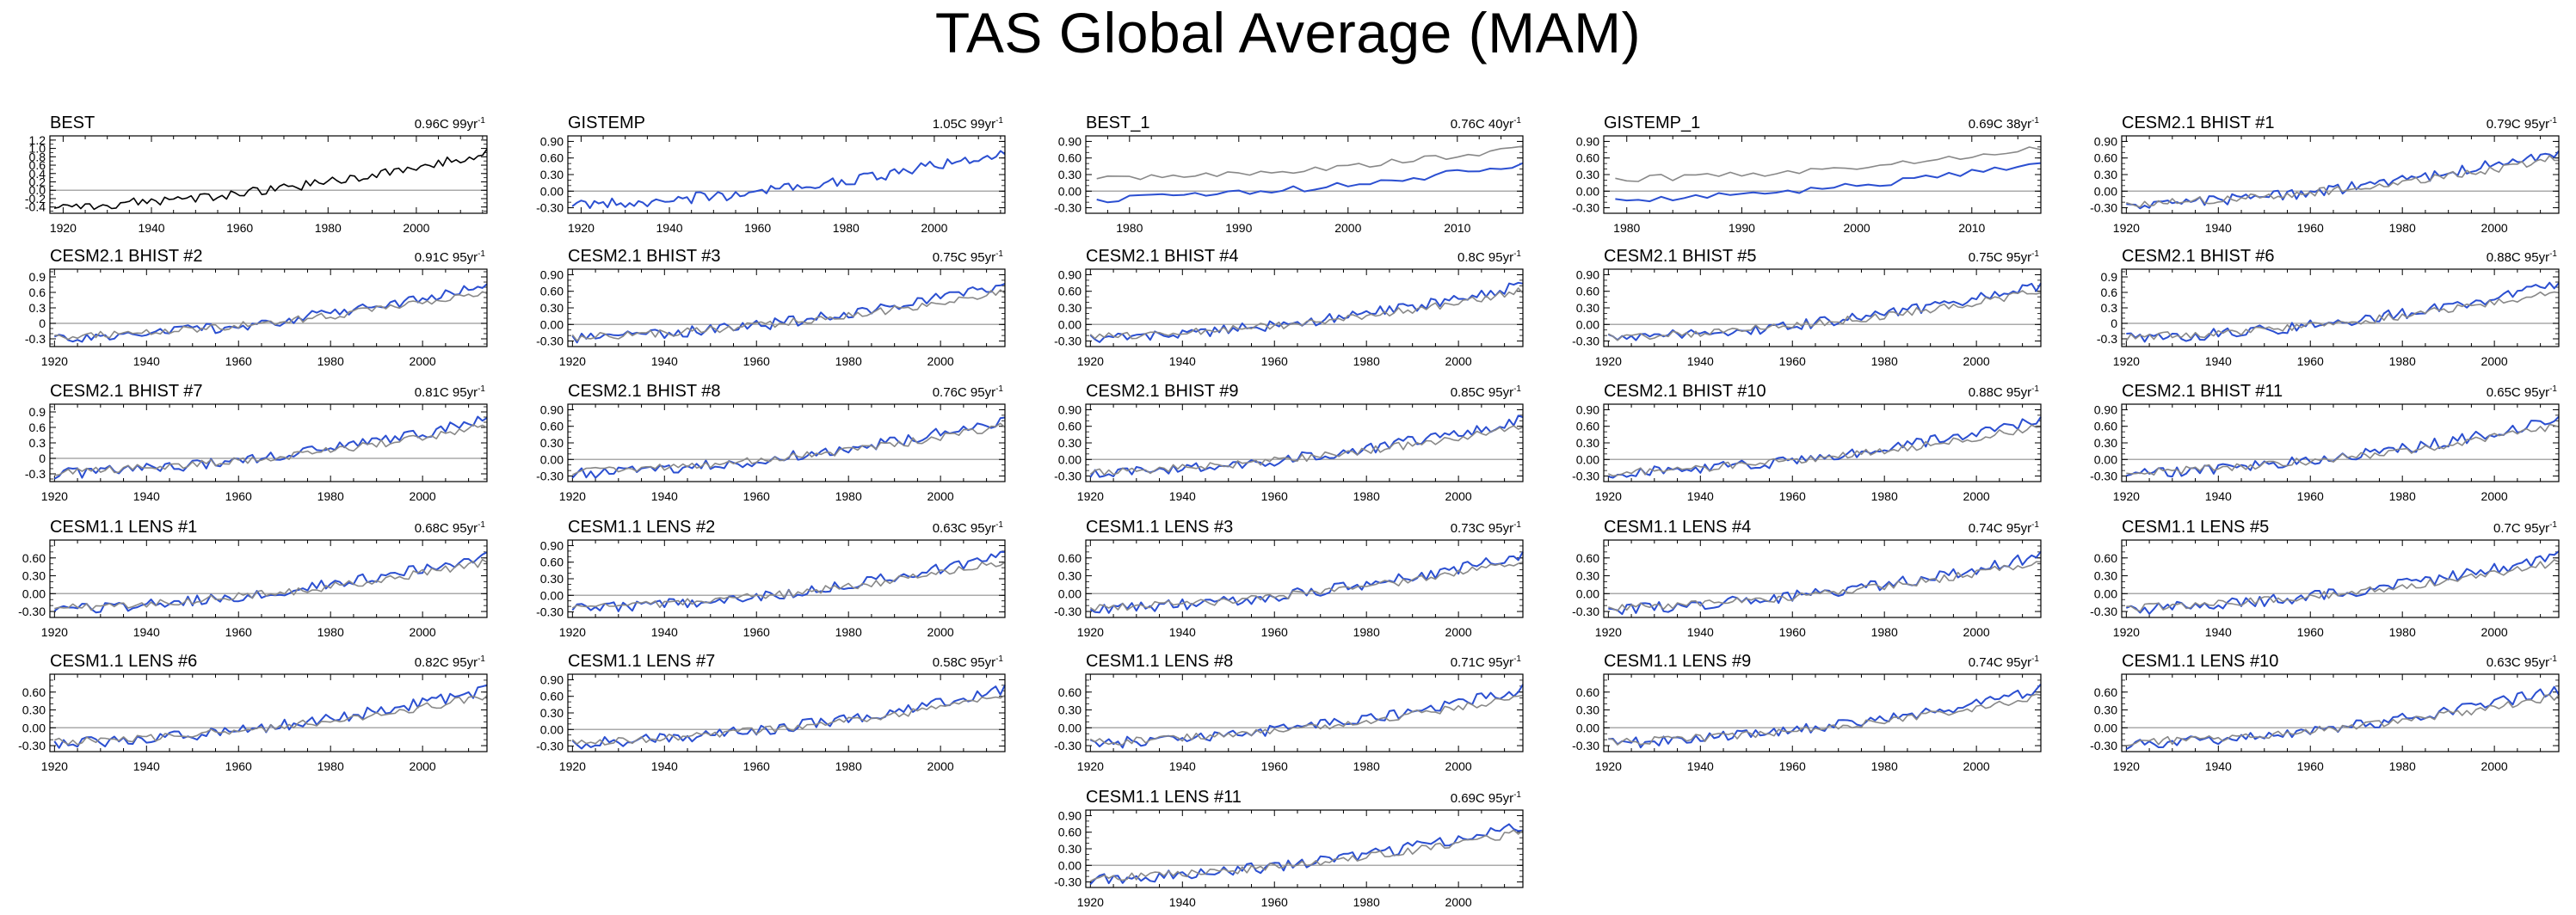 The width and height of the screenshot is (2576, 915). I want to click on figure-title: TAS Global Average (MAM), so click(1288, 32).